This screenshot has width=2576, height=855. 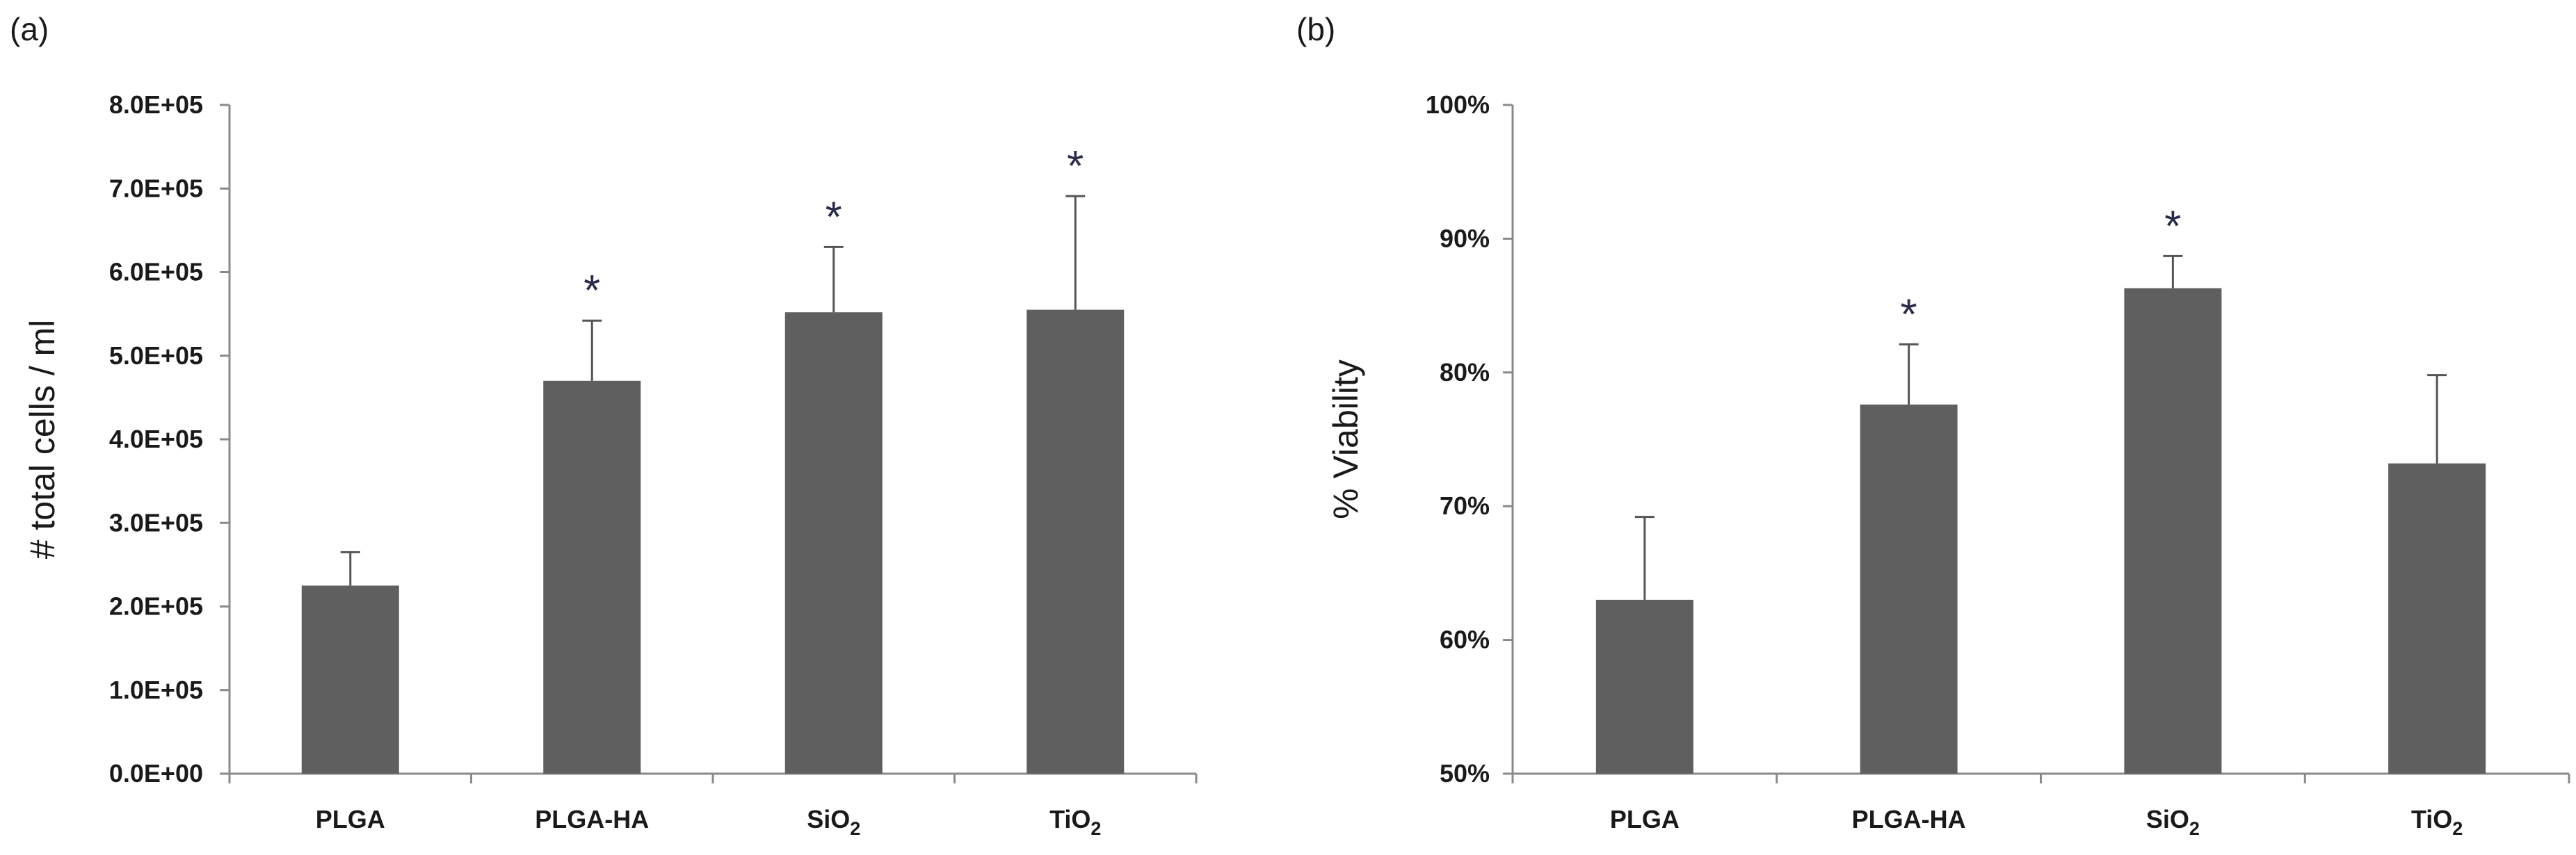 I want to click on y-tick-label: 0.0E+00, so click(x=156, y=773).